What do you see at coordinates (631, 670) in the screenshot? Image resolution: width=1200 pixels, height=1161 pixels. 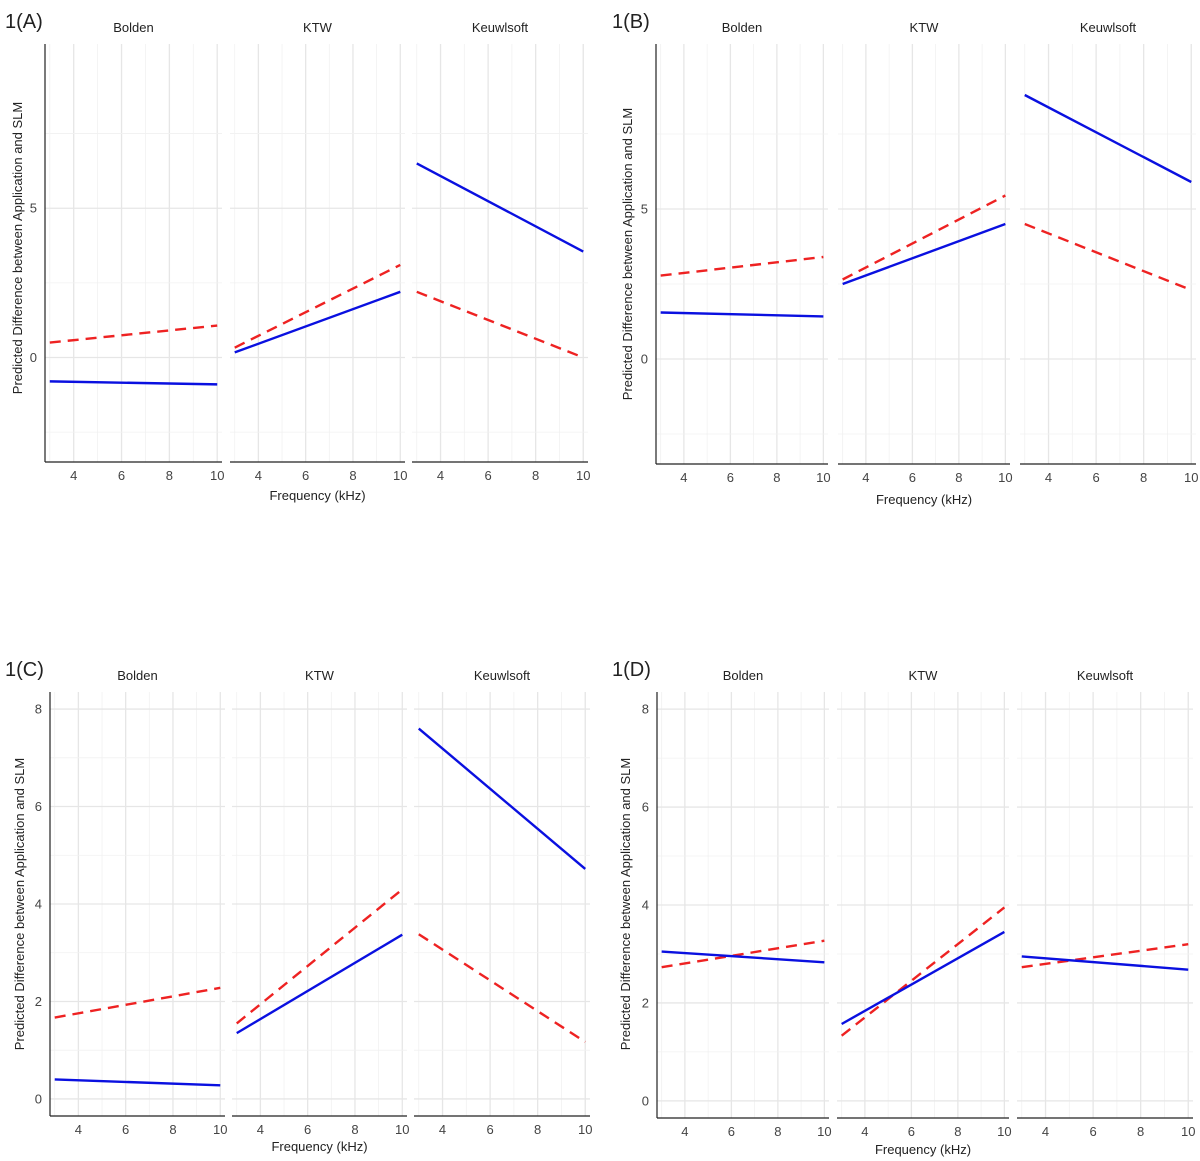 I see `panel-label: 1(D)` at bounding box center [631, 670].